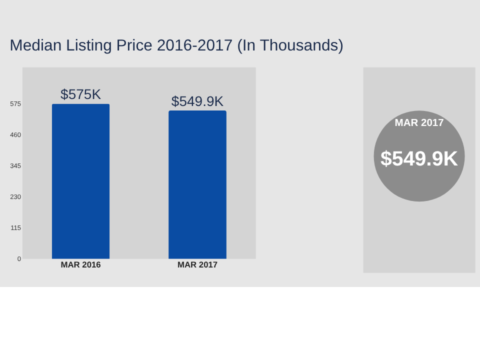 This screenshot has width=480, height=360. What do you see at coordinates (81, 94) in the screenshot?
I see `data-label: $575K` at bounding box center [81, 94].